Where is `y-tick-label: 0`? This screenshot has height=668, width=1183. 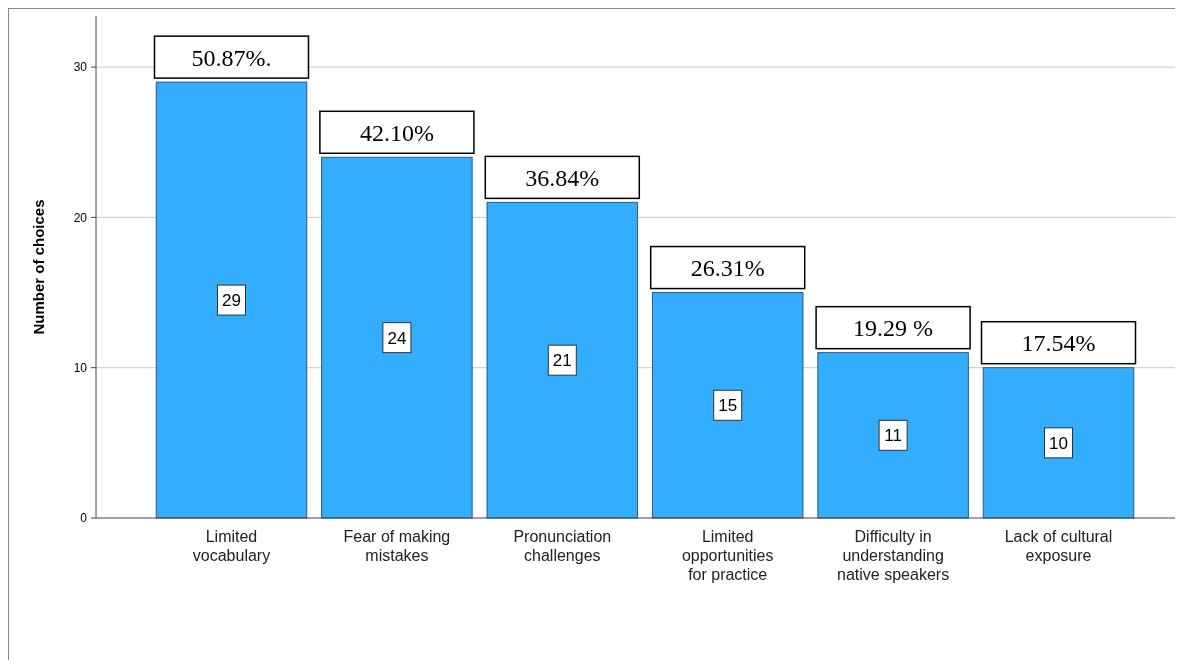
y-tick-label: 0 is located at coordinates (84, 518).